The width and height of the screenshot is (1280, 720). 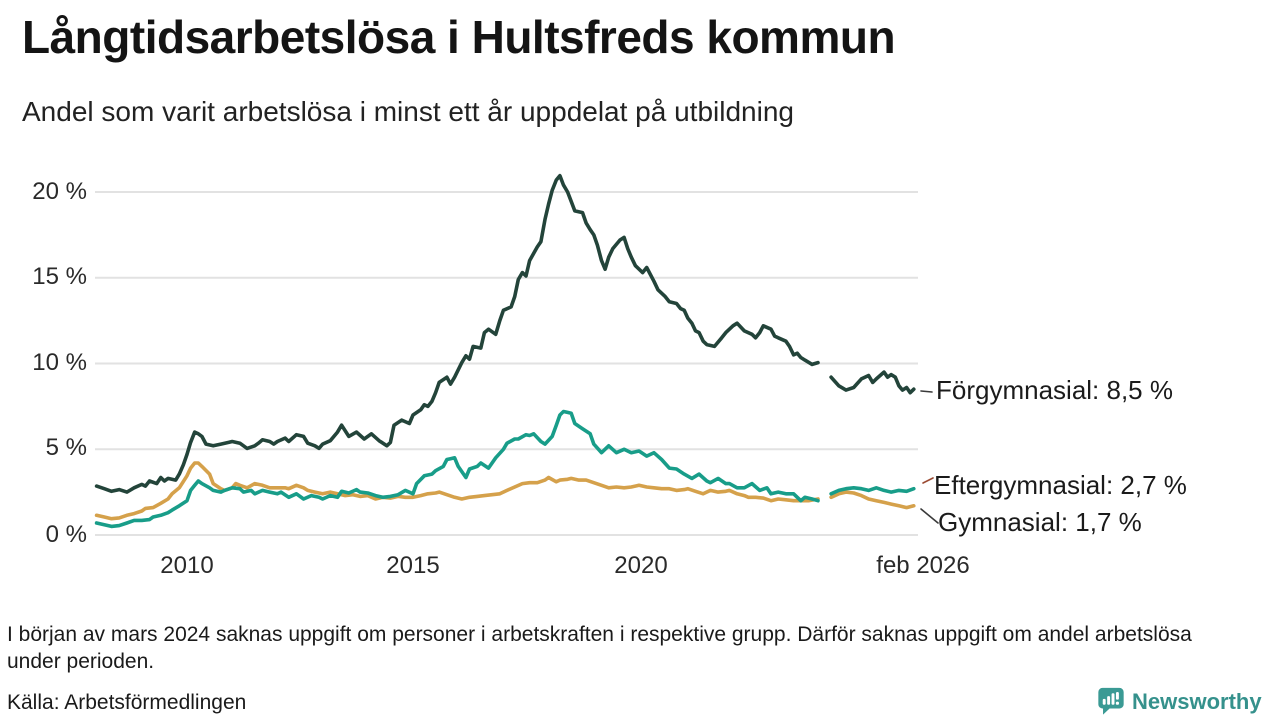 What do you see at coordinates (872, 382) in the screenshot?
I see `series-line-förgymnasial-seg1` at bounding box center [872, 382].